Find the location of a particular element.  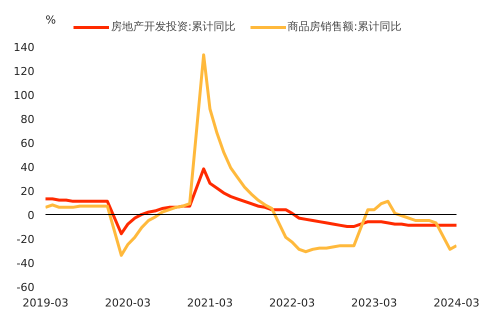

legend-label: 房地产开发投资:累计同比 is located at coordinates (173, 26).